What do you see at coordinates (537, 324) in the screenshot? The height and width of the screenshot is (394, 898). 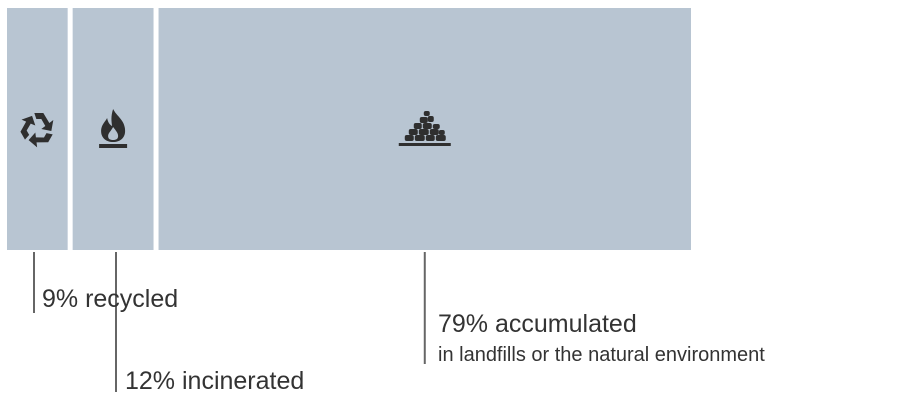 I see `label-accumulated: 79% accumulated` at bounding box center [537, 324].